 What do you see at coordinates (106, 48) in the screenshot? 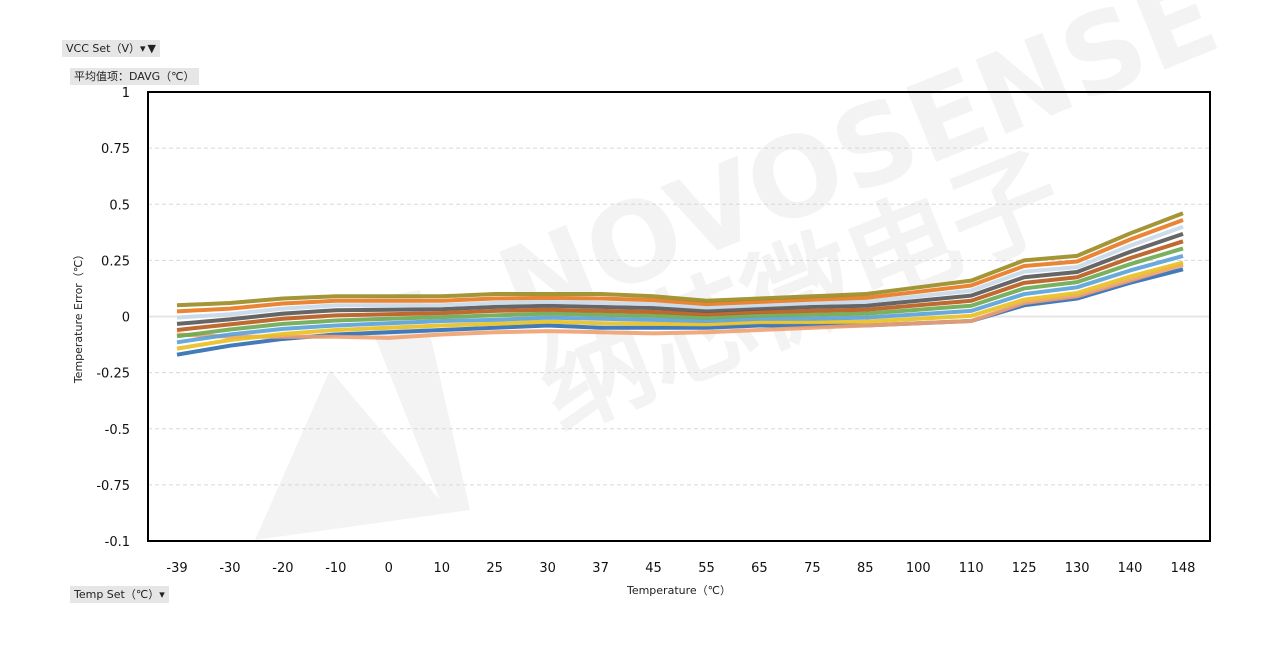
I see `vcc-set-label: VCC Set（V）▾` at bounding box center [106, 48].